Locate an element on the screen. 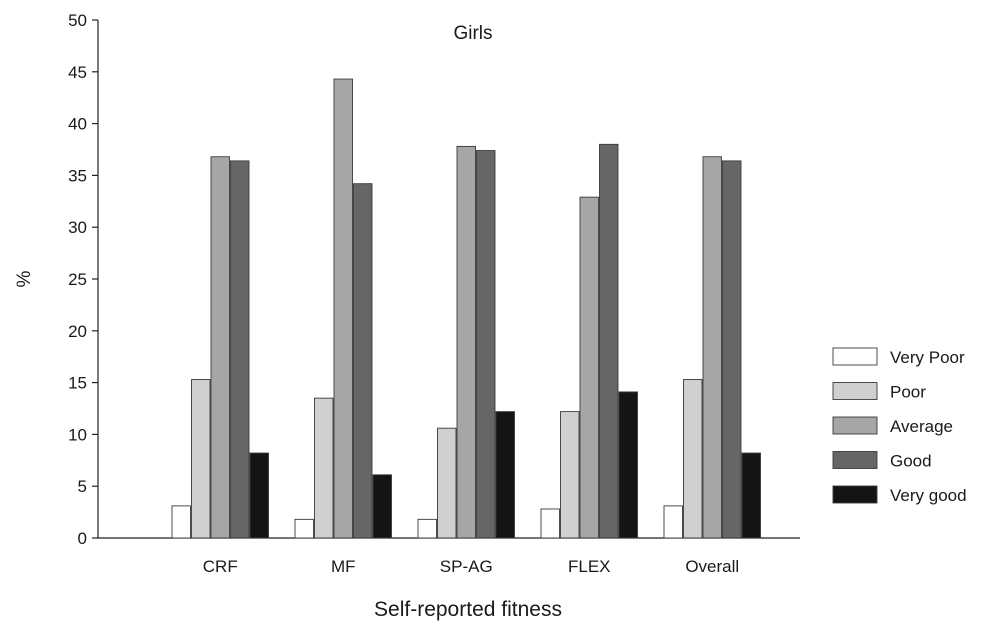 This screenshot has width=990, height=628. legend-label: Average is located at coordinates (921, 426).